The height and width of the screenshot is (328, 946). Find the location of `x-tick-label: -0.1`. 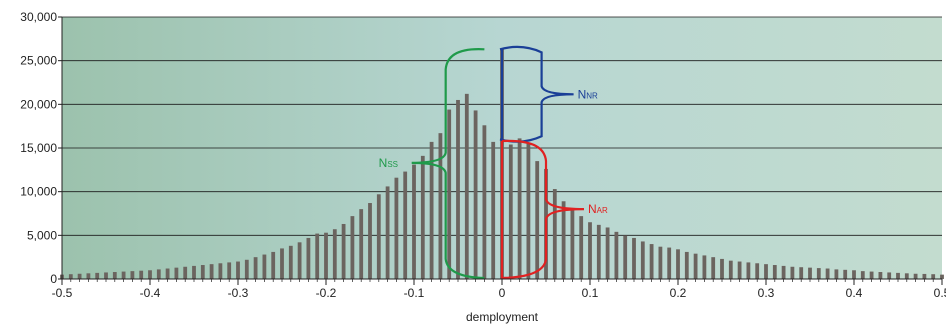

x-tick-label: -0.1 is located at coordinates (414, 293).